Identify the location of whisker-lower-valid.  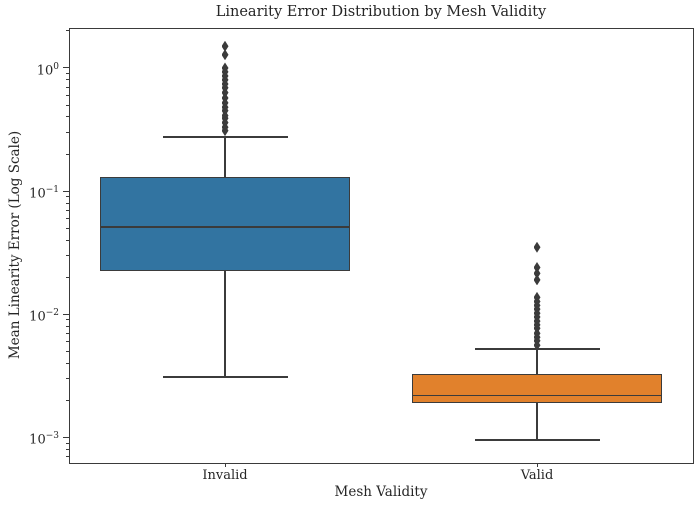
(537, 422).